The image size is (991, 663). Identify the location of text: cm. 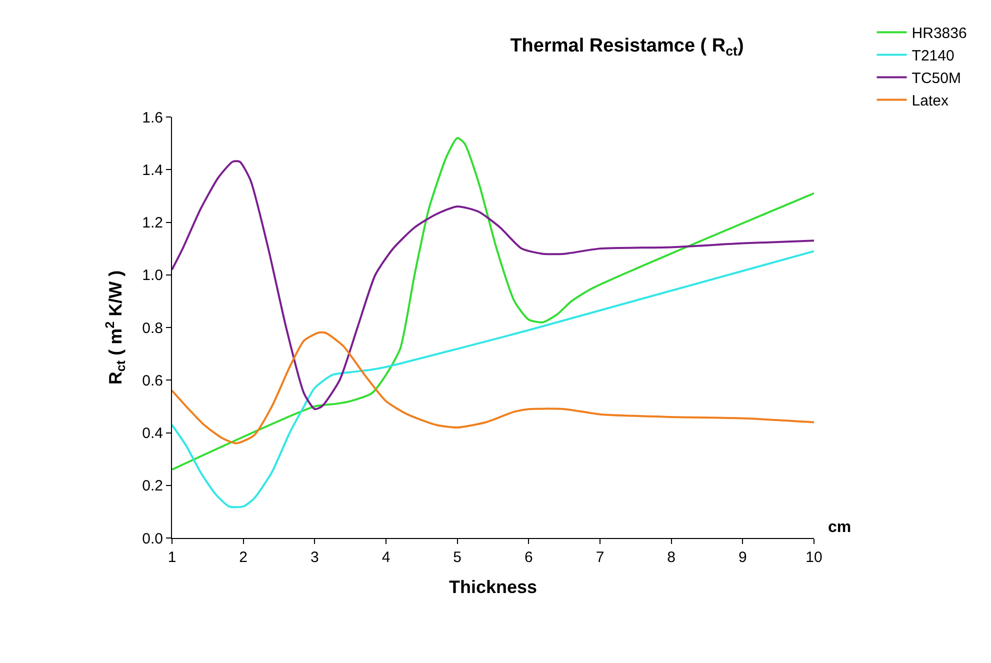
(840, 527).